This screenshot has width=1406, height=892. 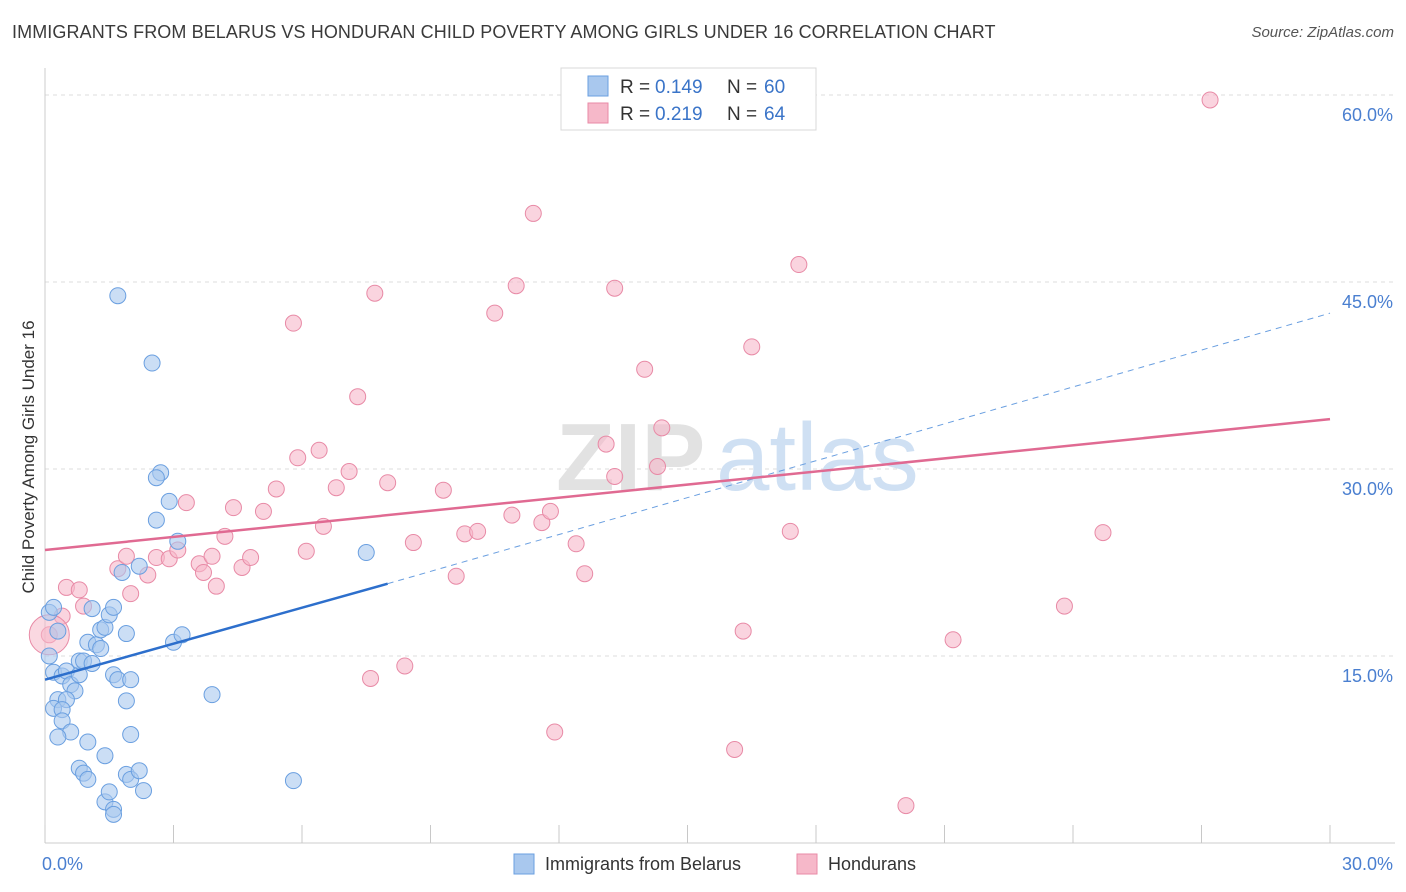 I want to click on correlation-legend: R = 0.149 N = 60 R = 0.219 N = 64, so click(x=688, y=99).